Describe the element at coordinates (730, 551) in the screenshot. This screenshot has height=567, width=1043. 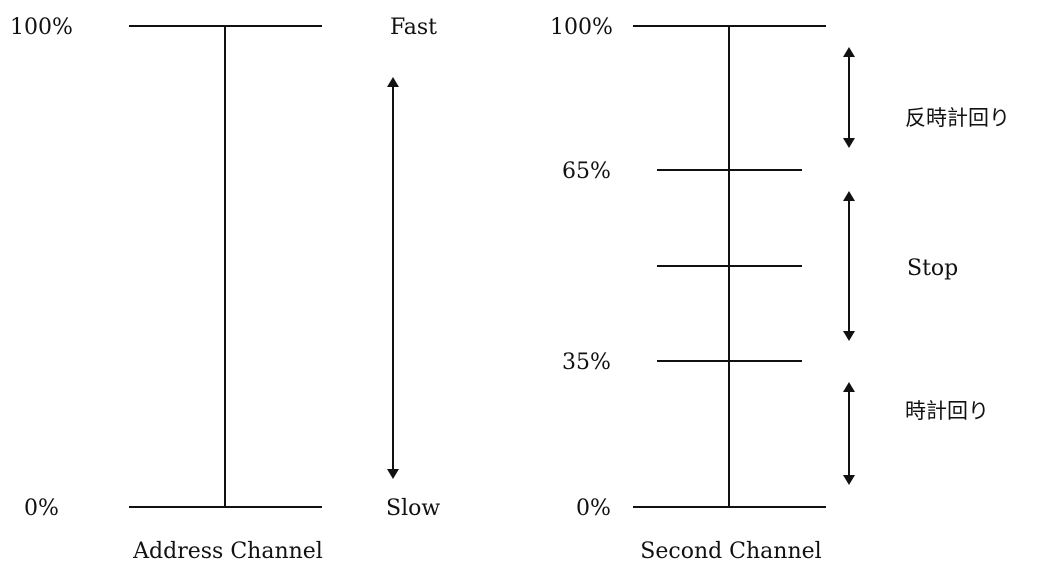
I see `second-channel-caption: Second Channel` at that location.